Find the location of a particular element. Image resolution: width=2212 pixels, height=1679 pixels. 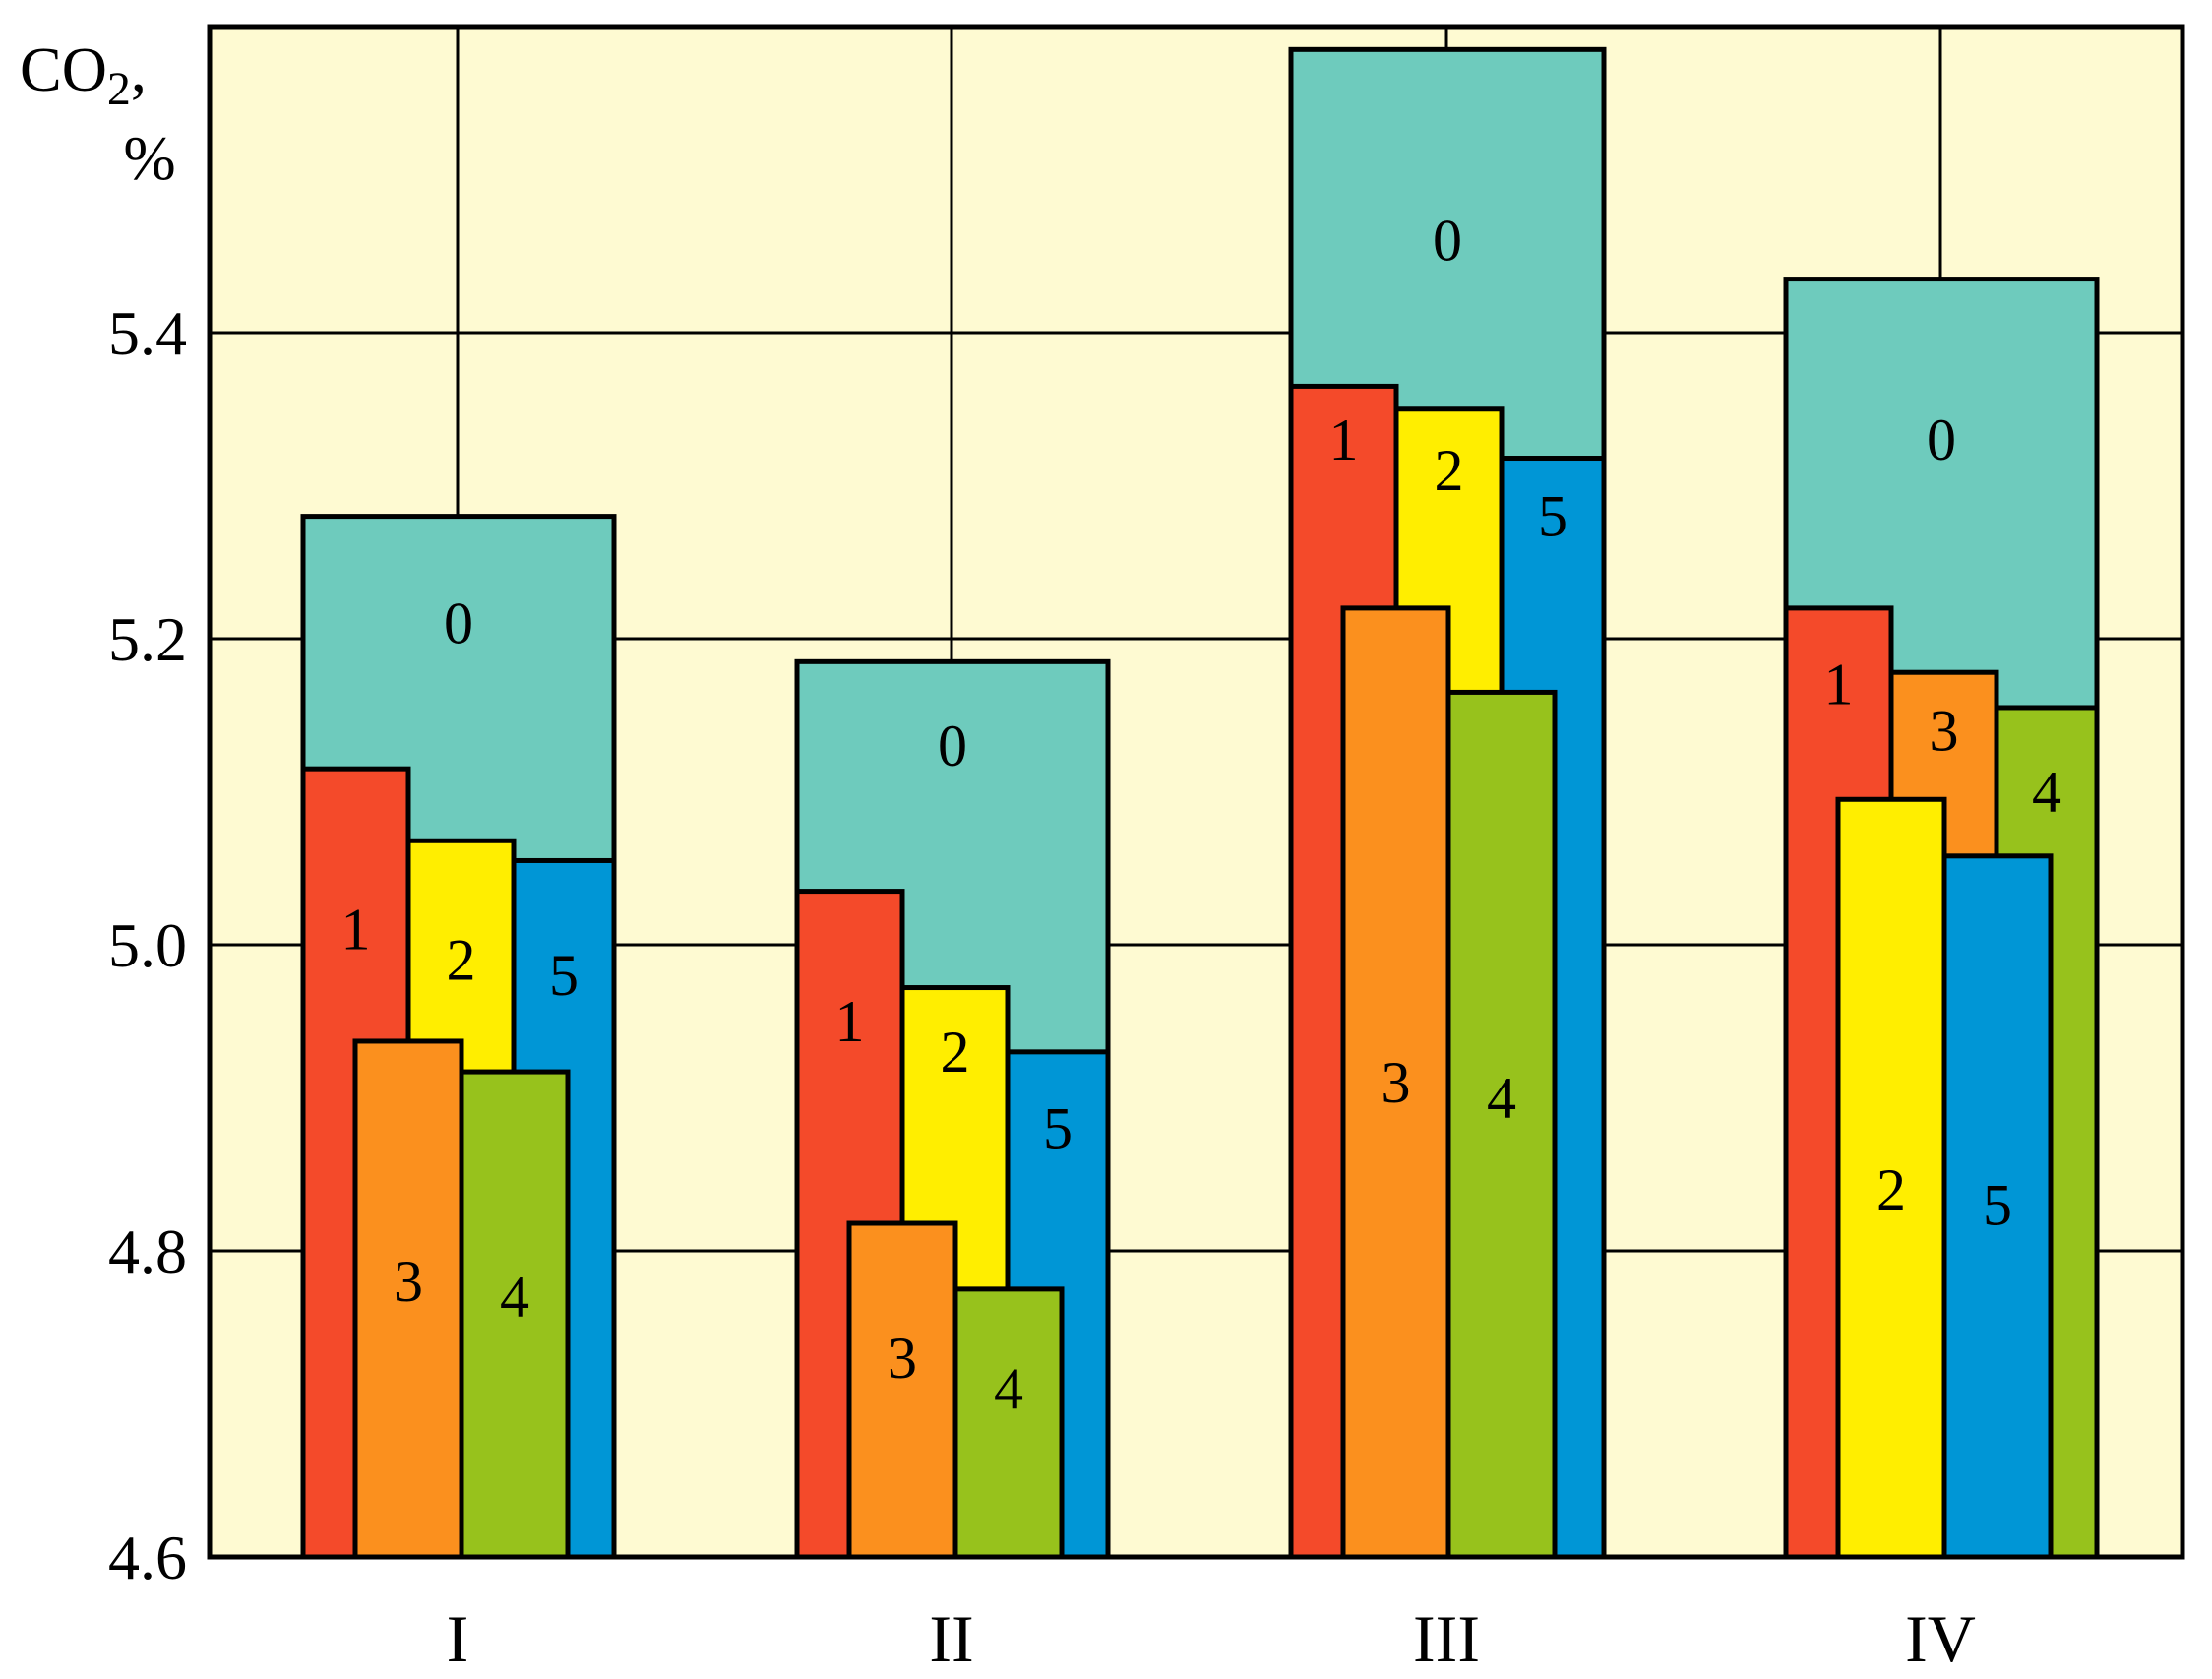

x-tick-label: I is located at coordinates (458, 1639).